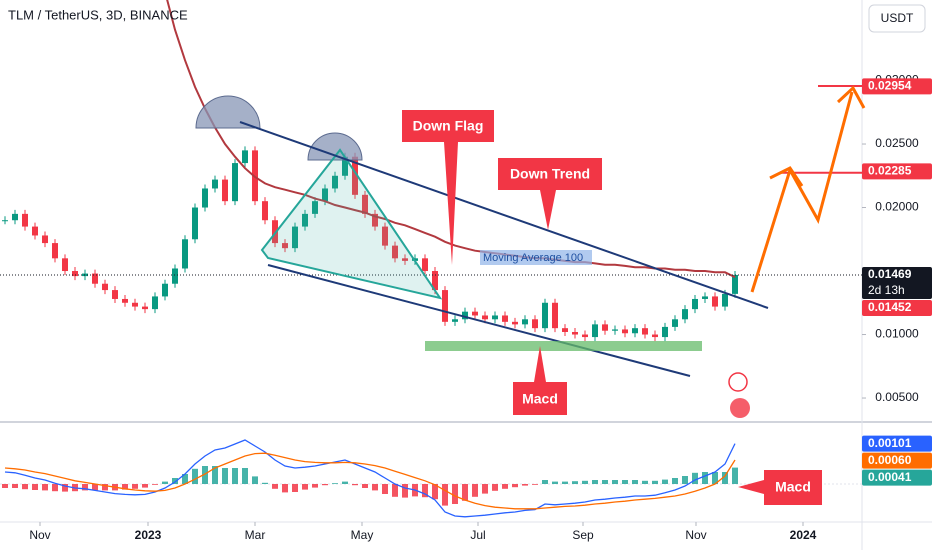  What do you see at coordinates (886, 290) in the screenshot?
I see `price-badge-countdown: 2d 13h` at bounding box center [886, 290].